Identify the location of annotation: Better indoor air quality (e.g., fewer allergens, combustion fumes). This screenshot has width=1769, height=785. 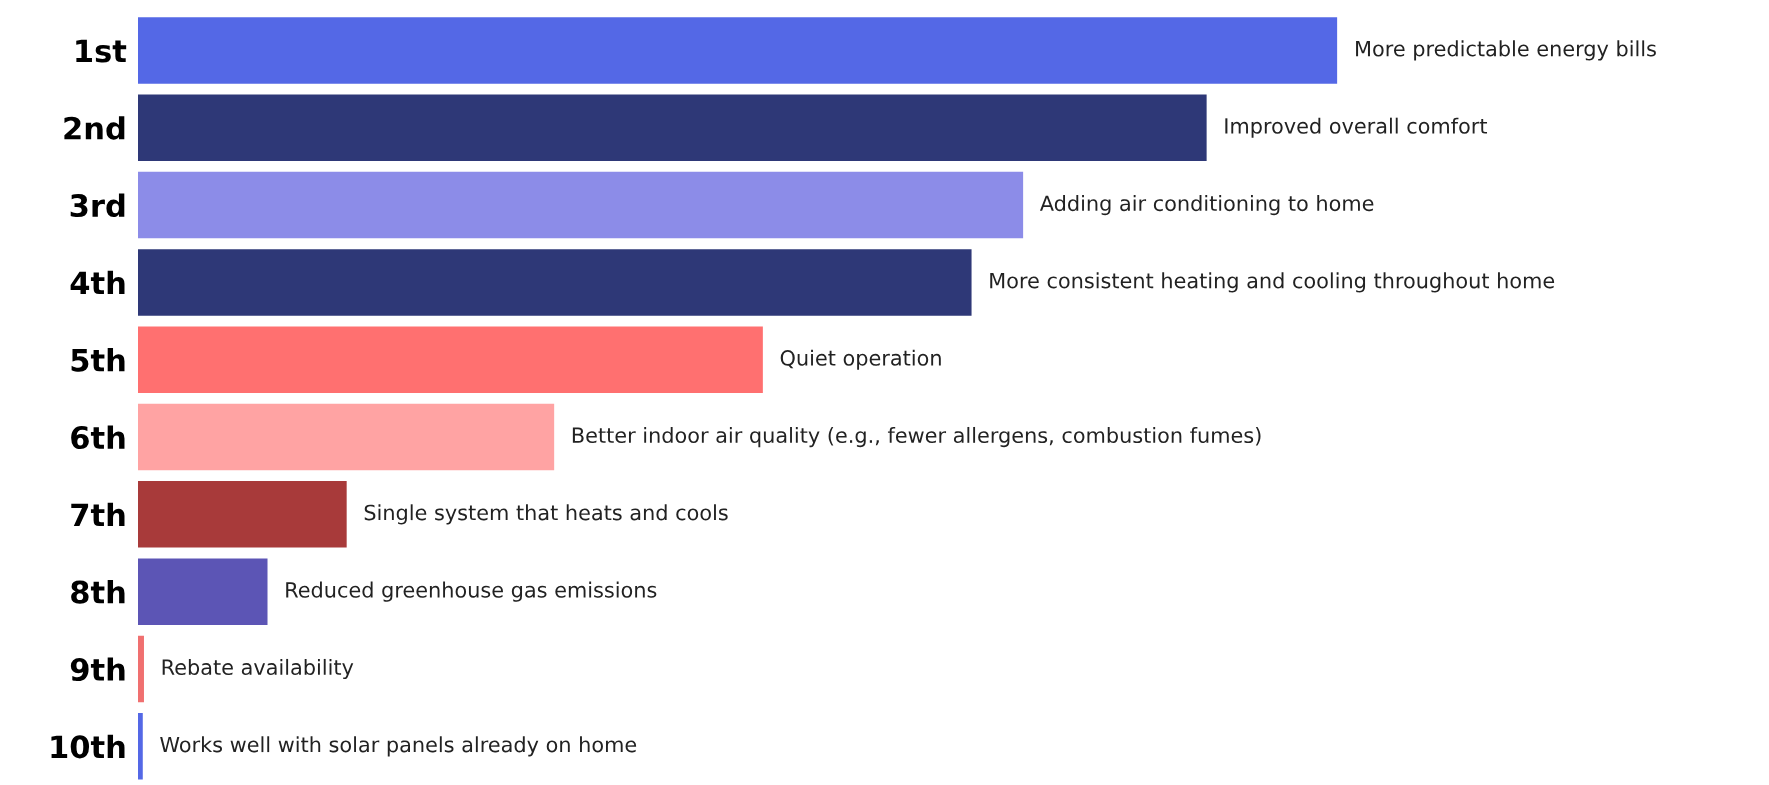
(916, 437).